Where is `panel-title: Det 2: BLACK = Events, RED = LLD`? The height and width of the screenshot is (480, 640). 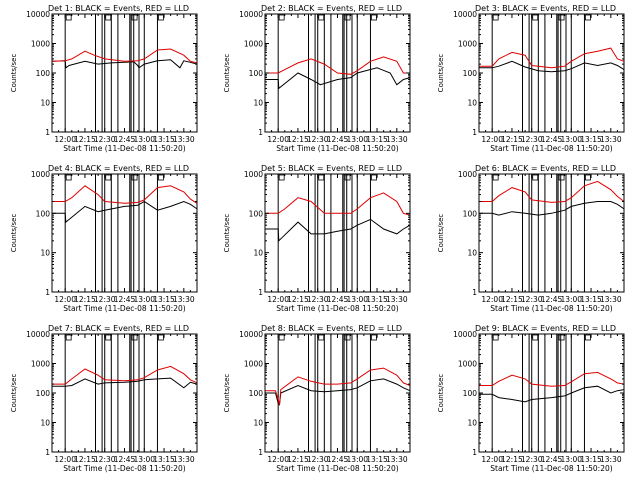 panel-title: Det 2: BLACK = Events, RED = LLD is located at coordinates (331, 8).